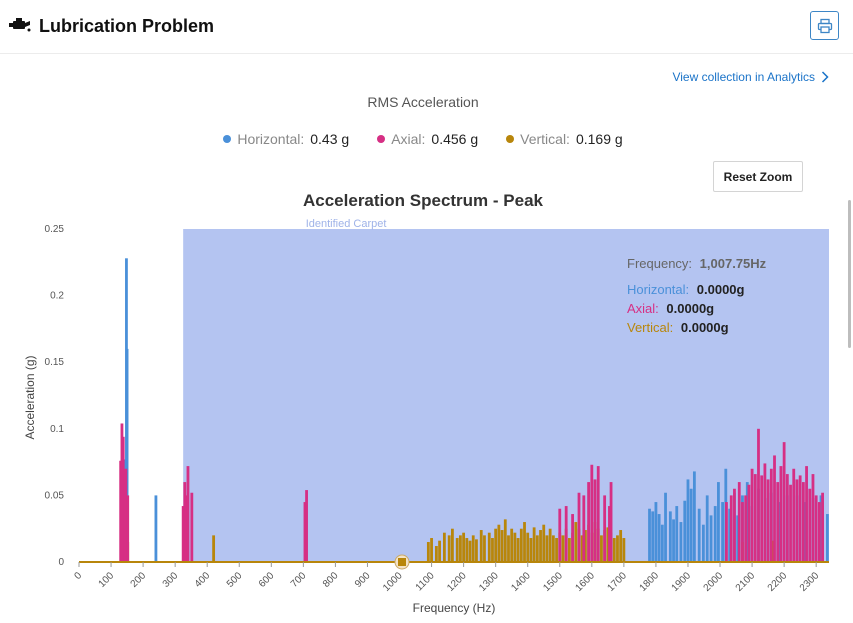 The width and height of the screenshot is (853, 623). What do you see at coordinates (778, 582) in the screenshot?
I see `x-tick-label: 2200` at bounding box center [778, 582].